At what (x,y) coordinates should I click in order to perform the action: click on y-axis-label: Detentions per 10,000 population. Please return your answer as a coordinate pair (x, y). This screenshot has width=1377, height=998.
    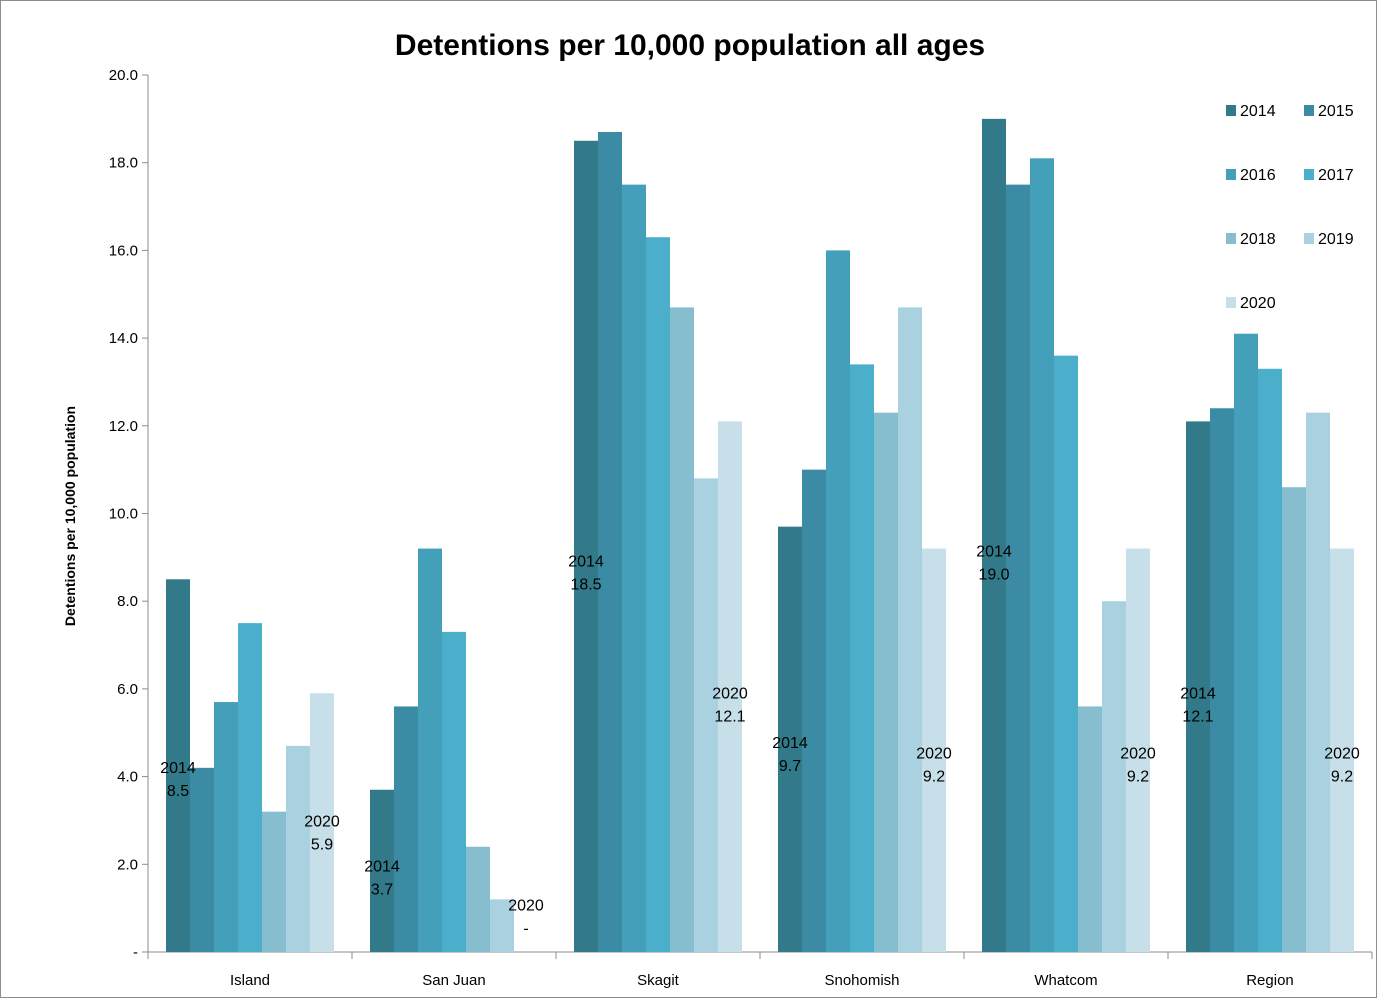
    Looking at the image, I should click on (70, 516).